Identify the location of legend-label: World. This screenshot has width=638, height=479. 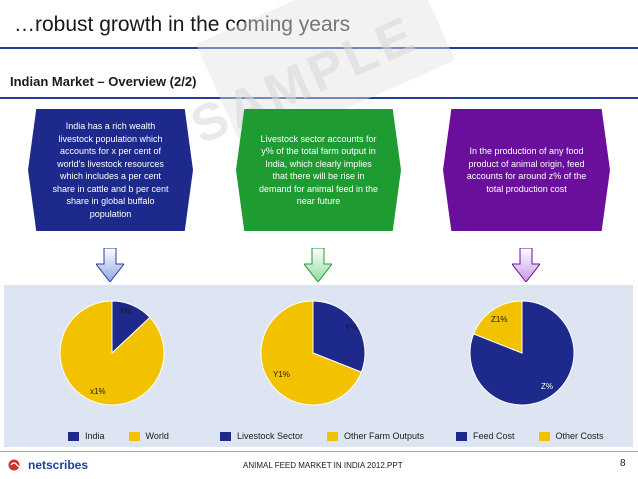
(157, 436).